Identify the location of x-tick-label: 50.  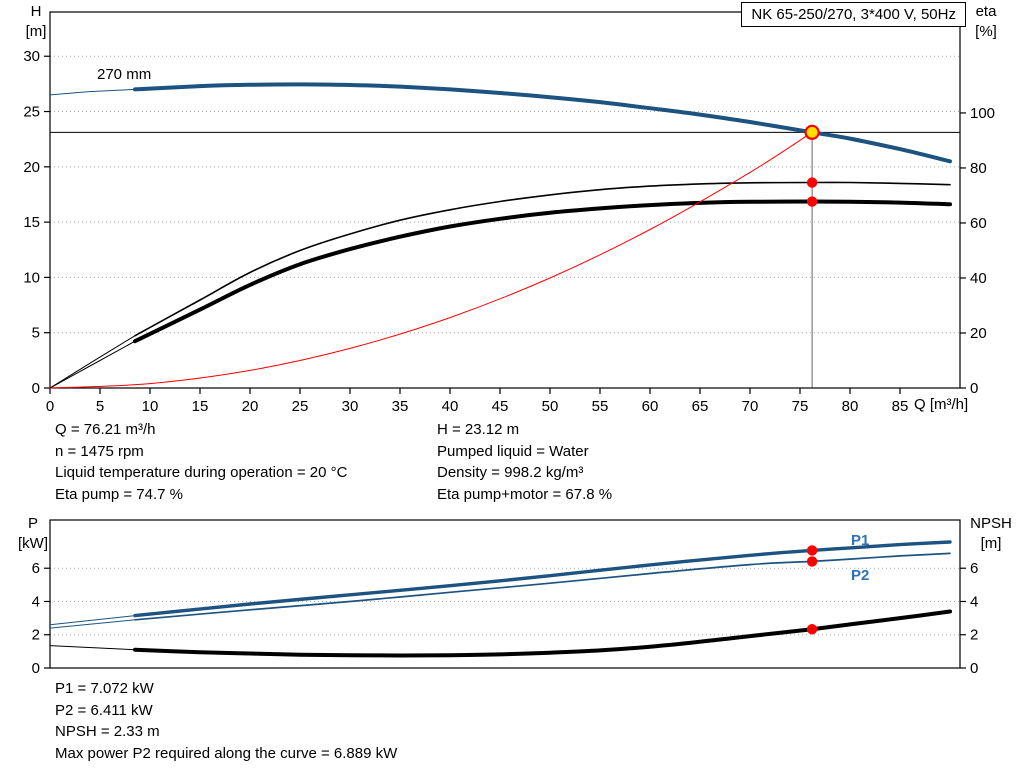
(550, 406).